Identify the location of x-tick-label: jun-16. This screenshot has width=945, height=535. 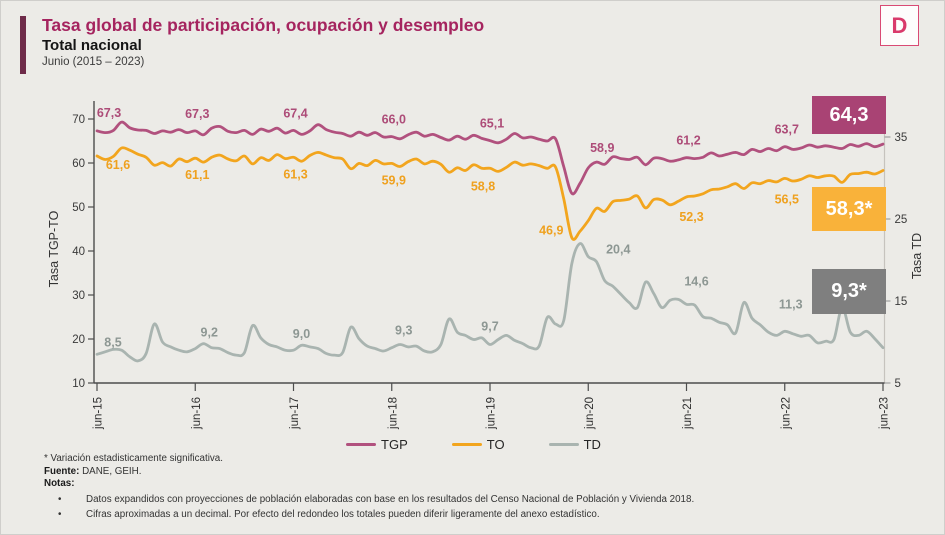
(197, 413).